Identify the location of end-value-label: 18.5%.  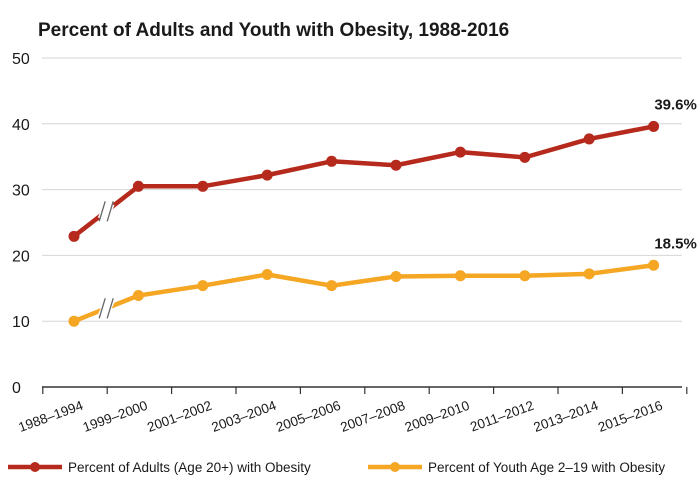
(675, 243).